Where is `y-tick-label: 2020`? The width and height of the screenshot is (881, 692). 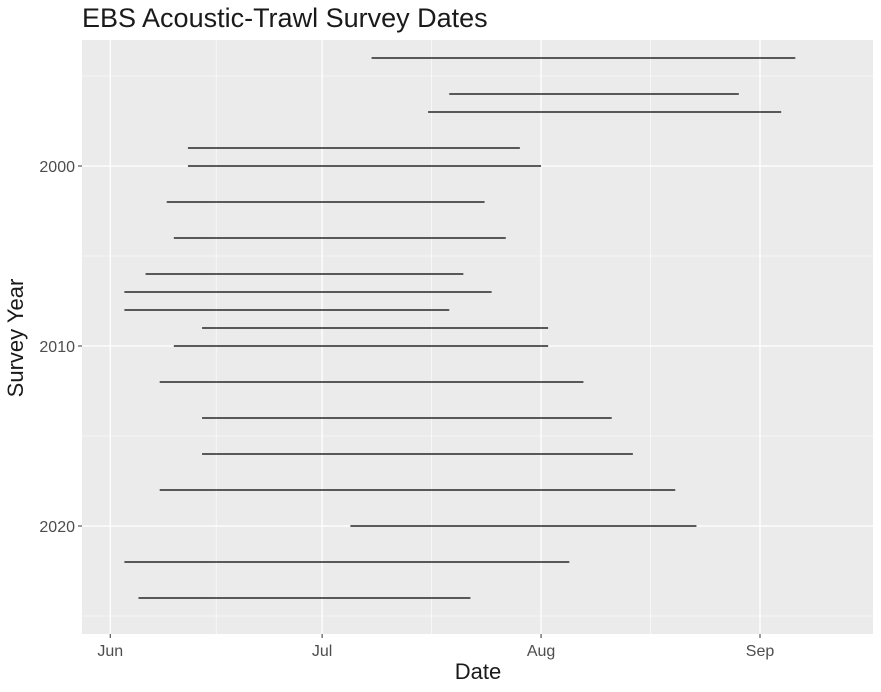
y-tick-label: 2020 is located at coordinates (57, 527).